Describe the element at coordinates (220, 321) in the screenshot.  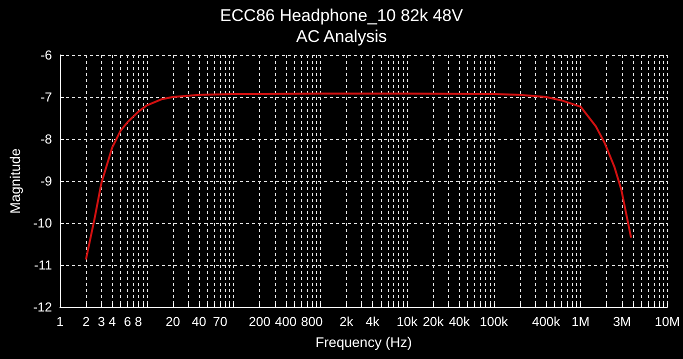
I see `x-tick-label: 70` at that location.